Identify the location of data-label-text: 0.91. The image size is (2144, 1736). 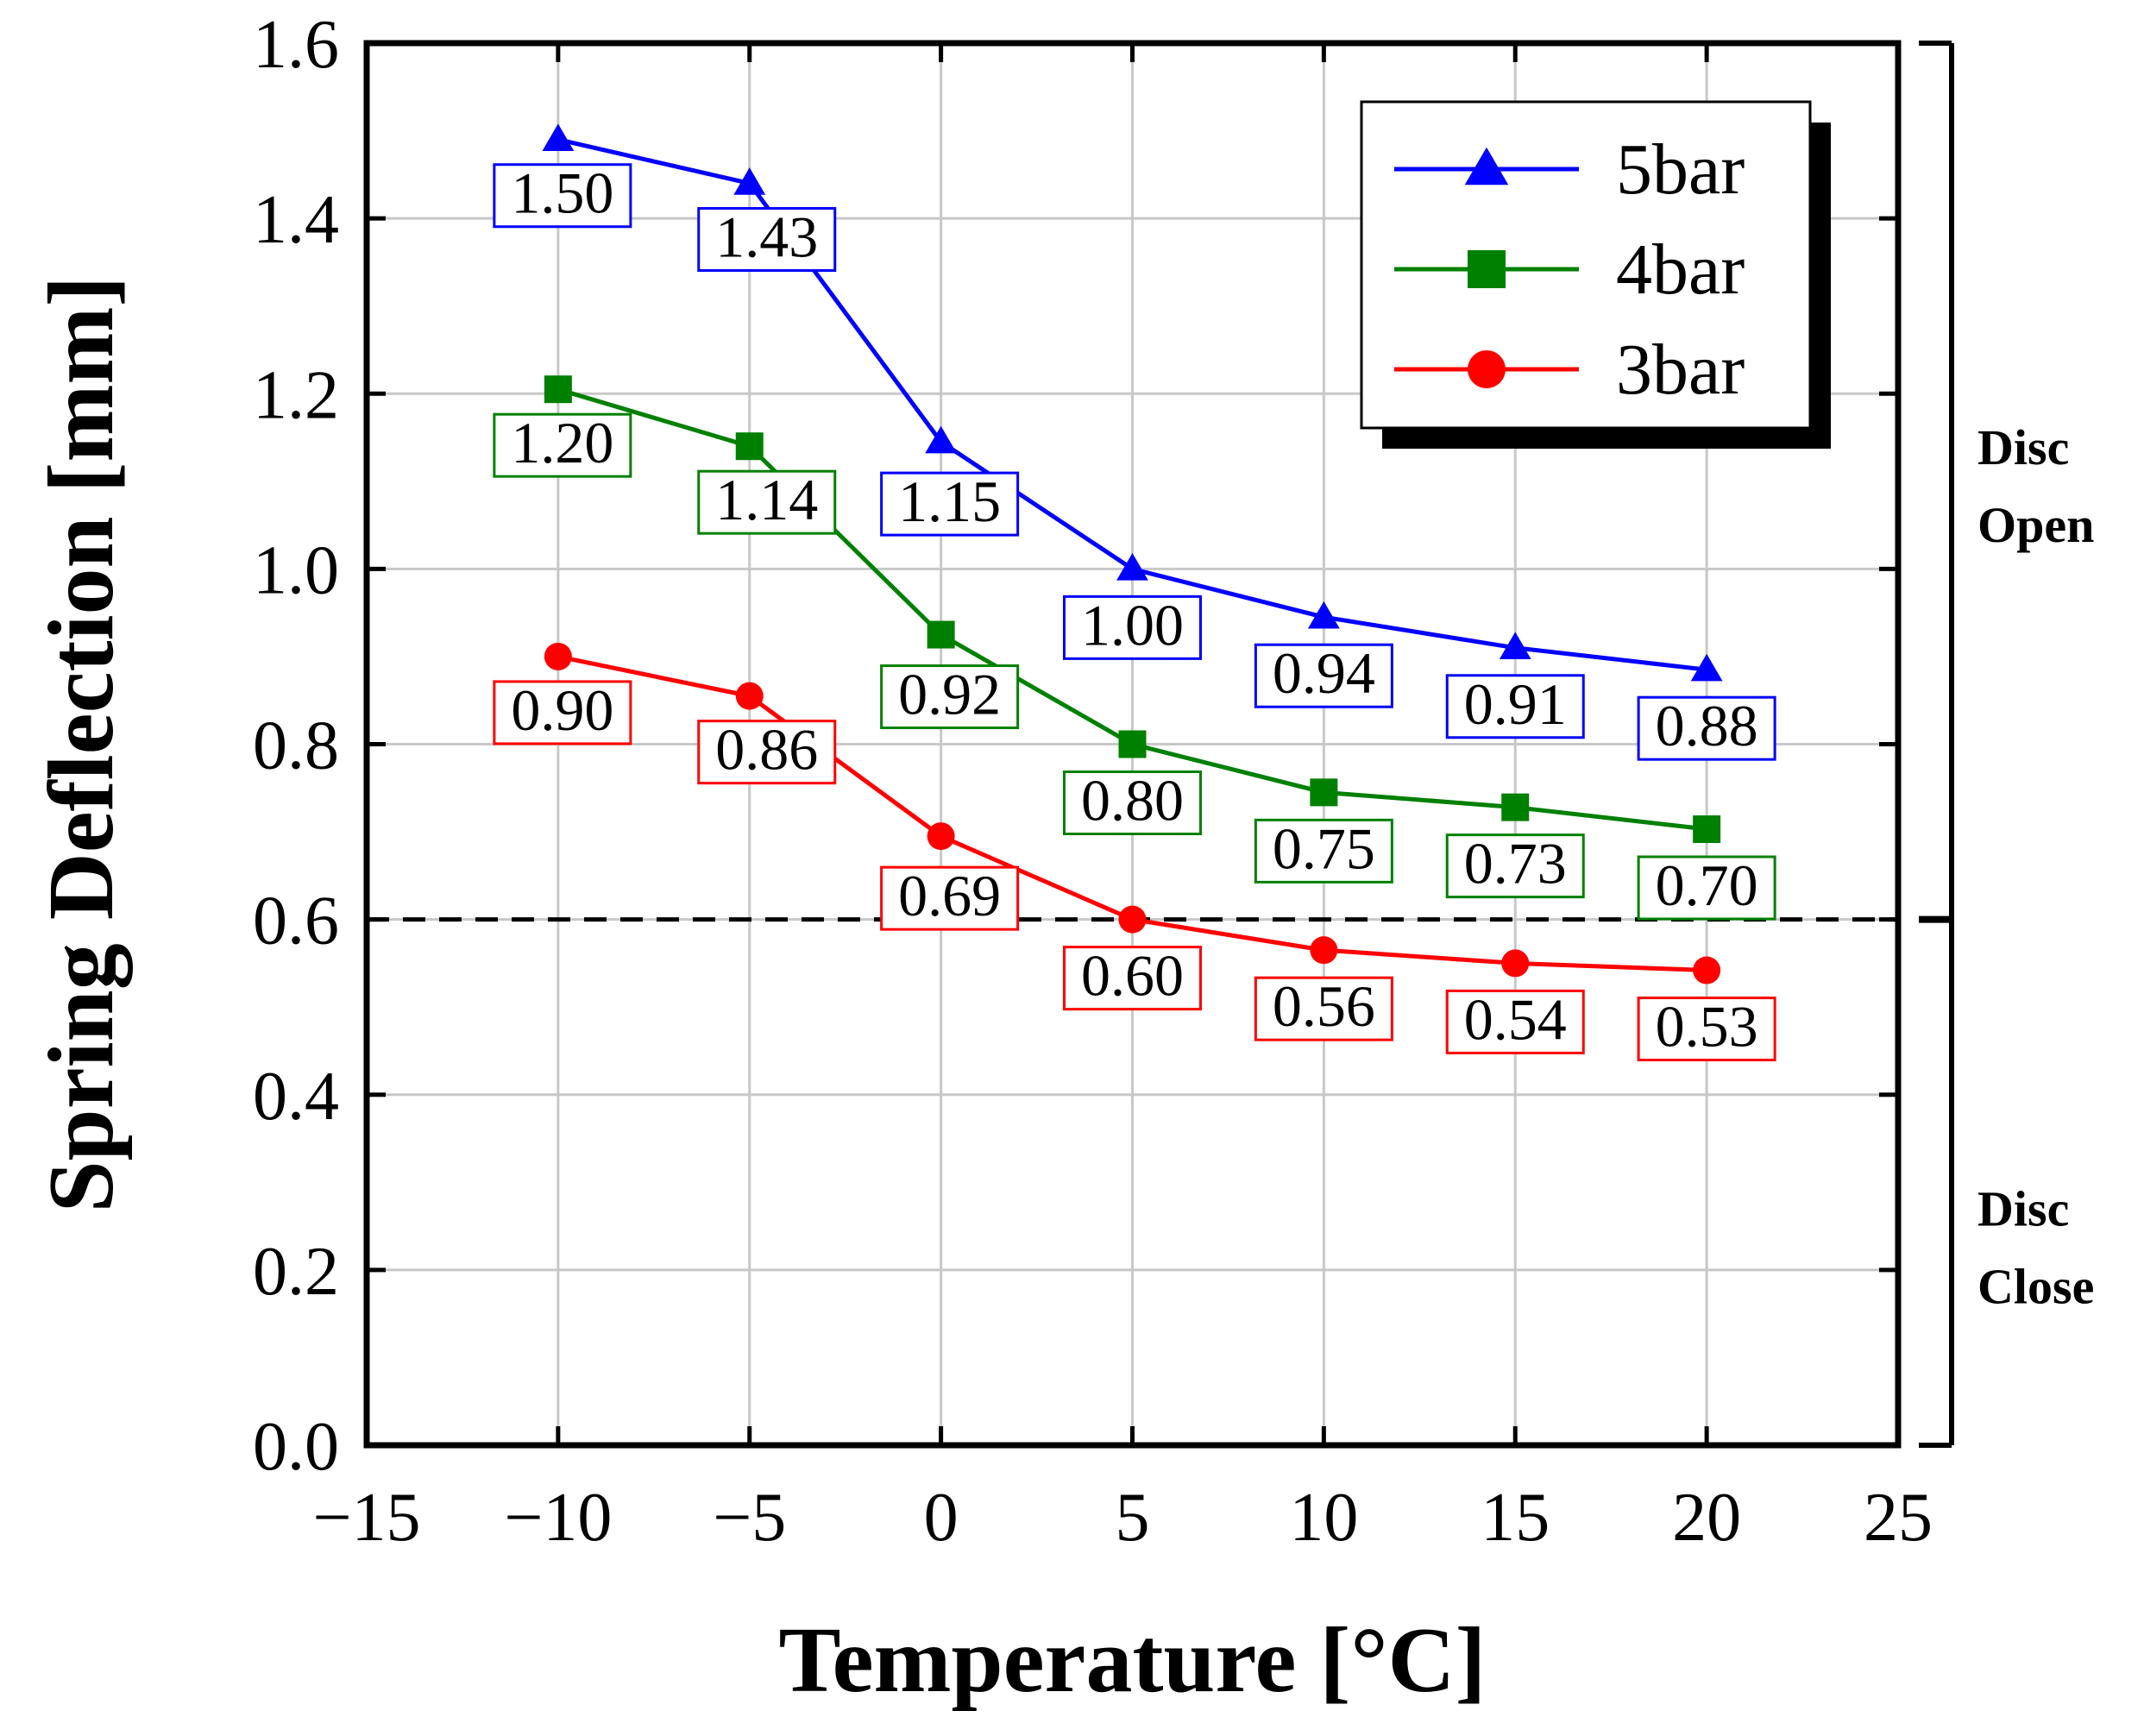
(1515, 704).